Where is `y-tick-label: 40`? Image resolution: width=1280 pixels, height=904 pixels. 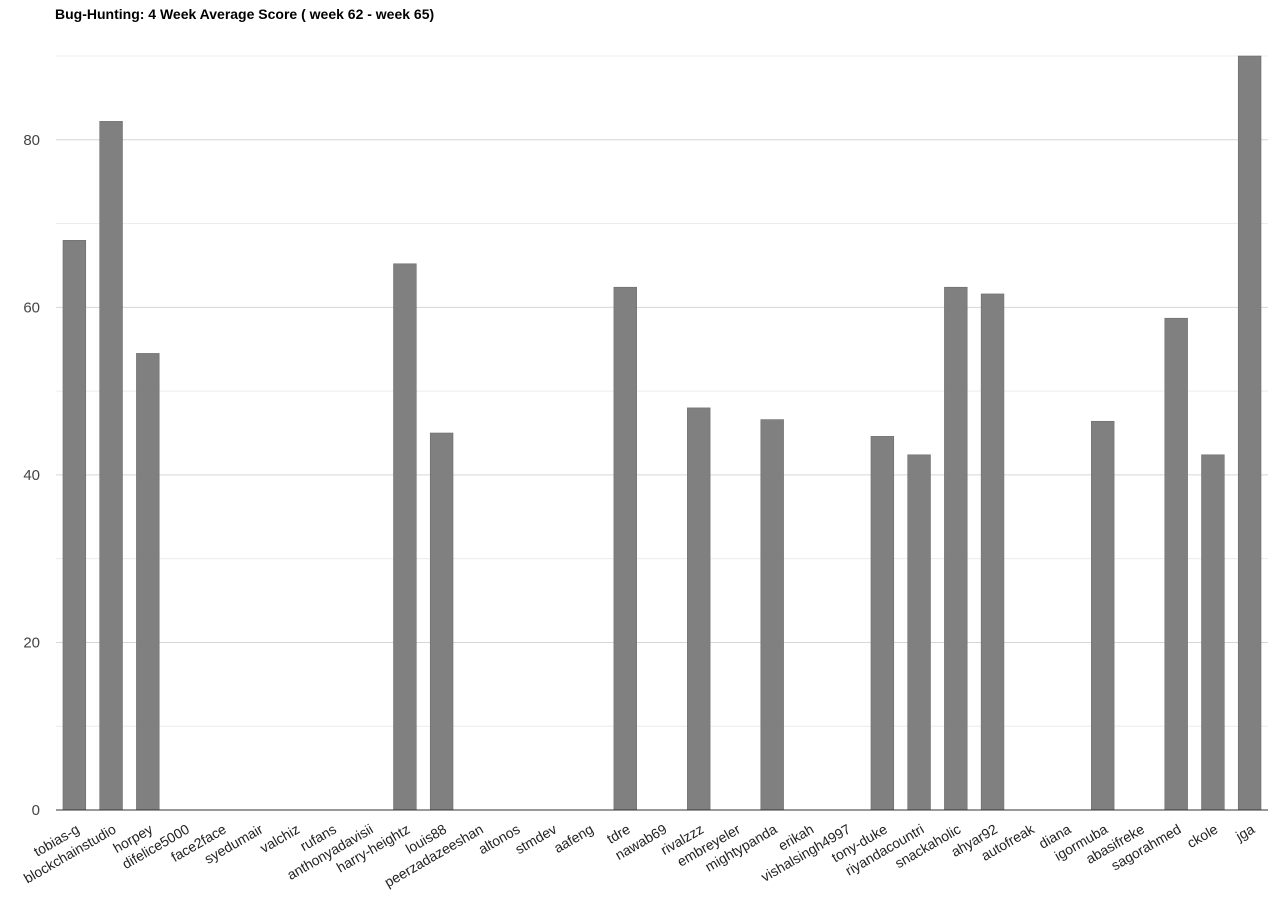
y-tick-label: 40 is located at coordinates (31, 475).